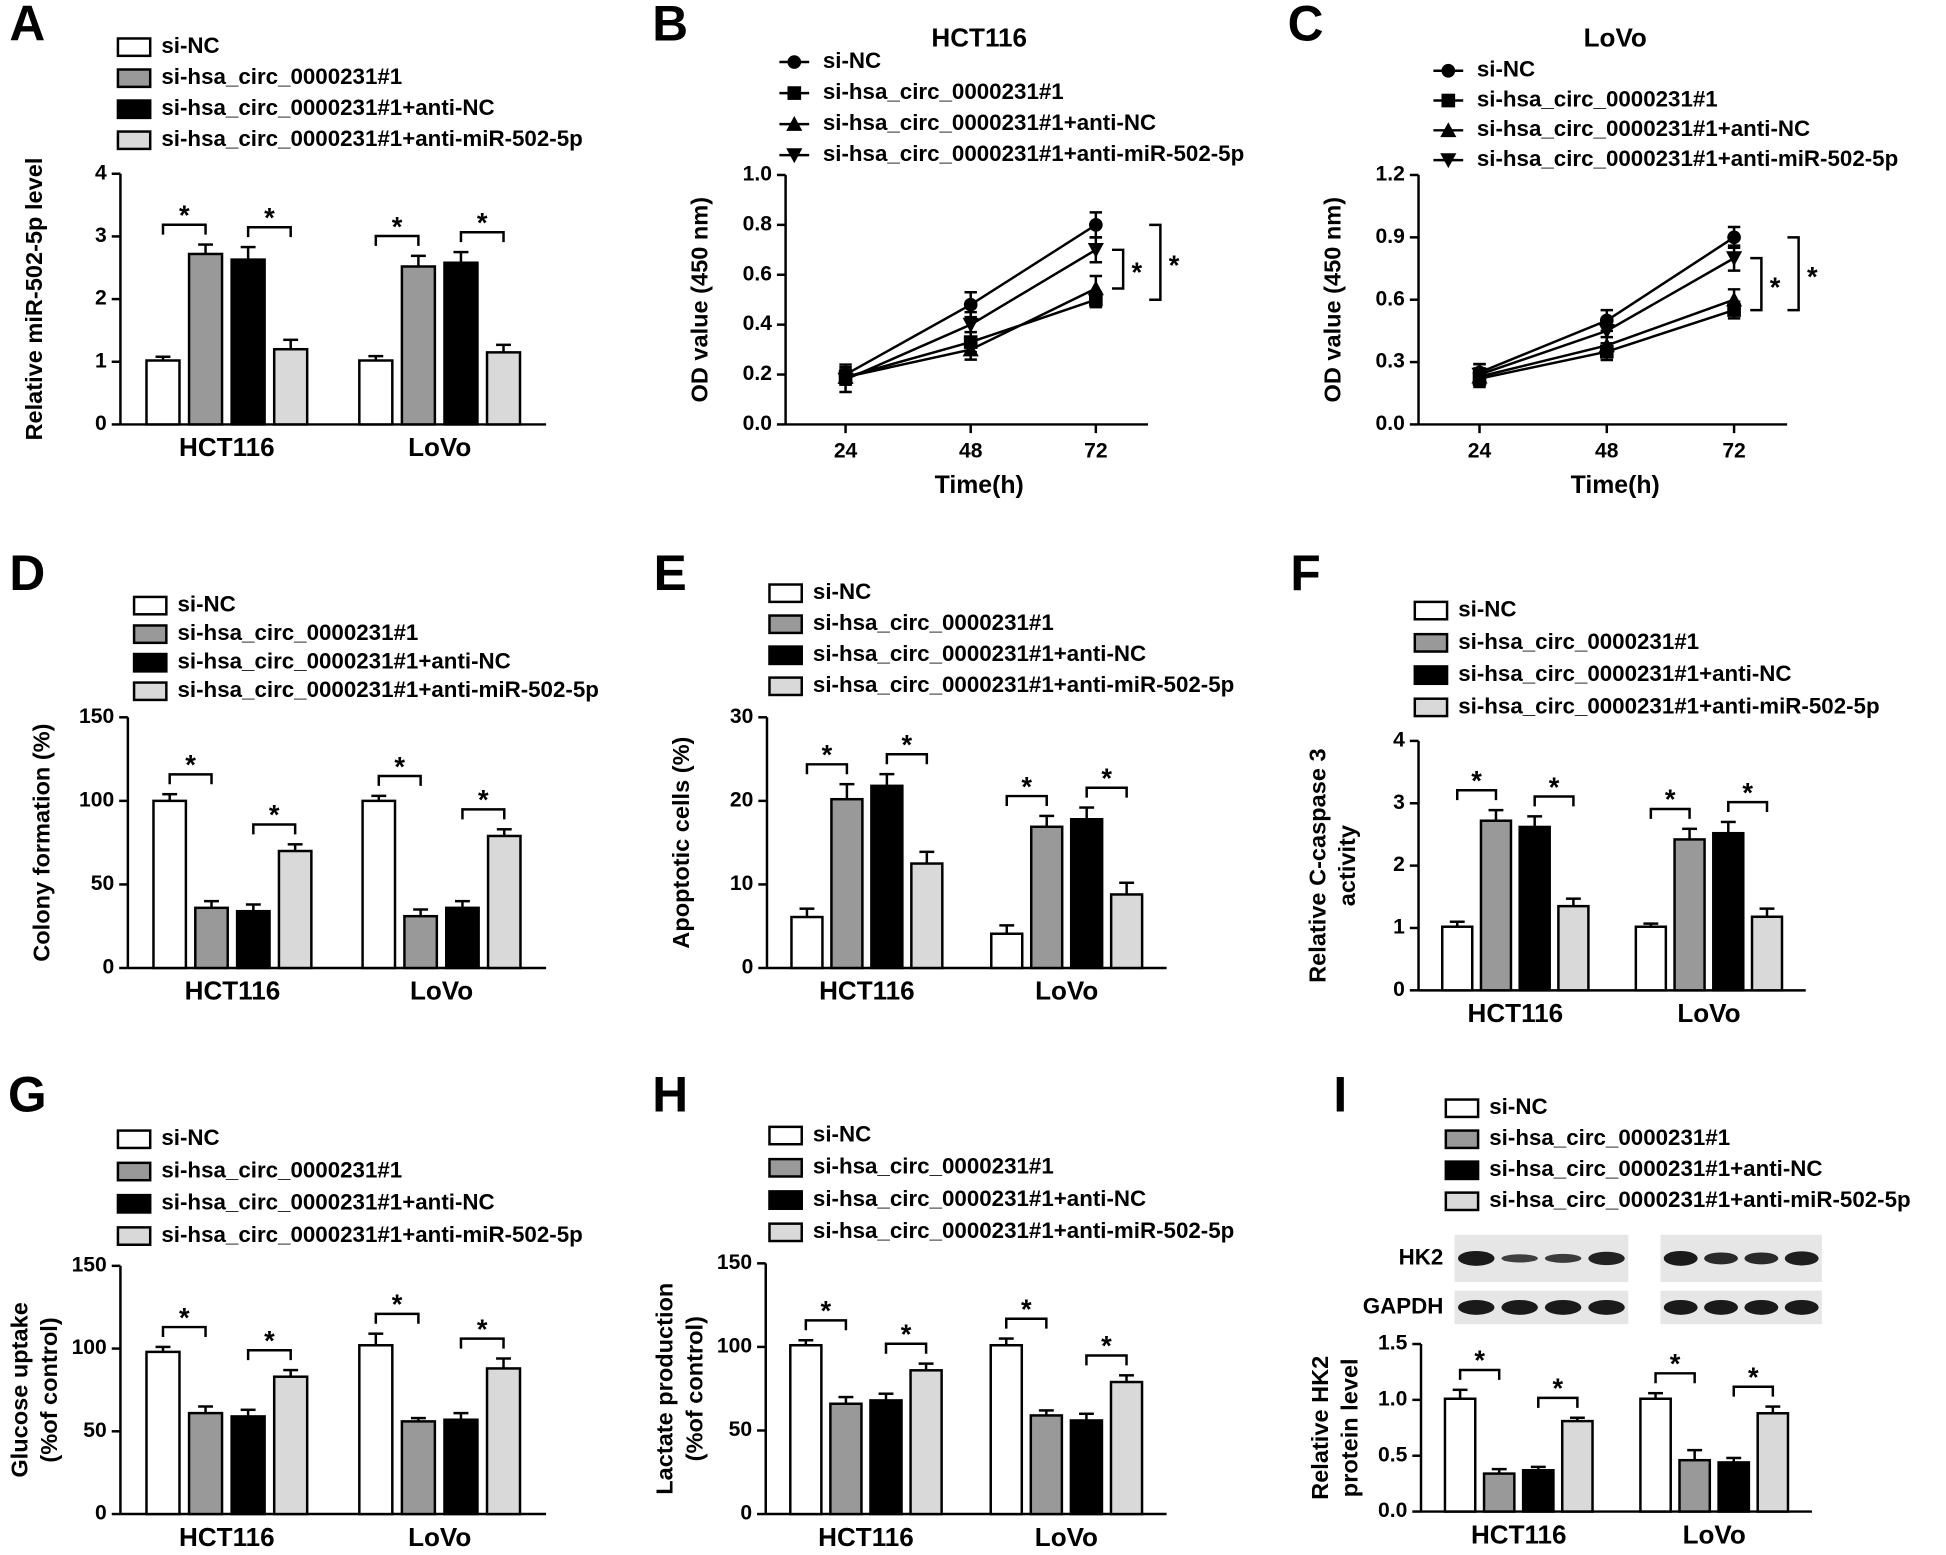 The height and width of the screenshot is (1555, 1946). What do you see at coordinates (758, 223) in the screenshot?
I see `y-tick-label: 0.8` at bounding box center [758, 223].